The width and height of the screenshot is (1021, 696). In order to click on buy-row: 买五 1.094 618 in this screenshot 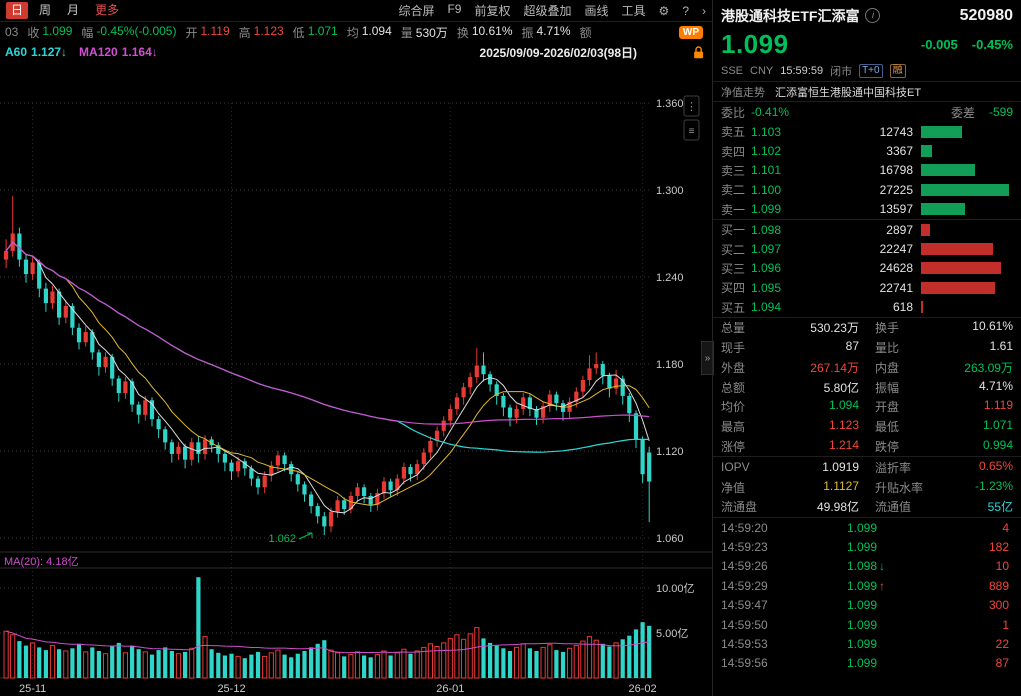, I will do `click(867, 307)`.